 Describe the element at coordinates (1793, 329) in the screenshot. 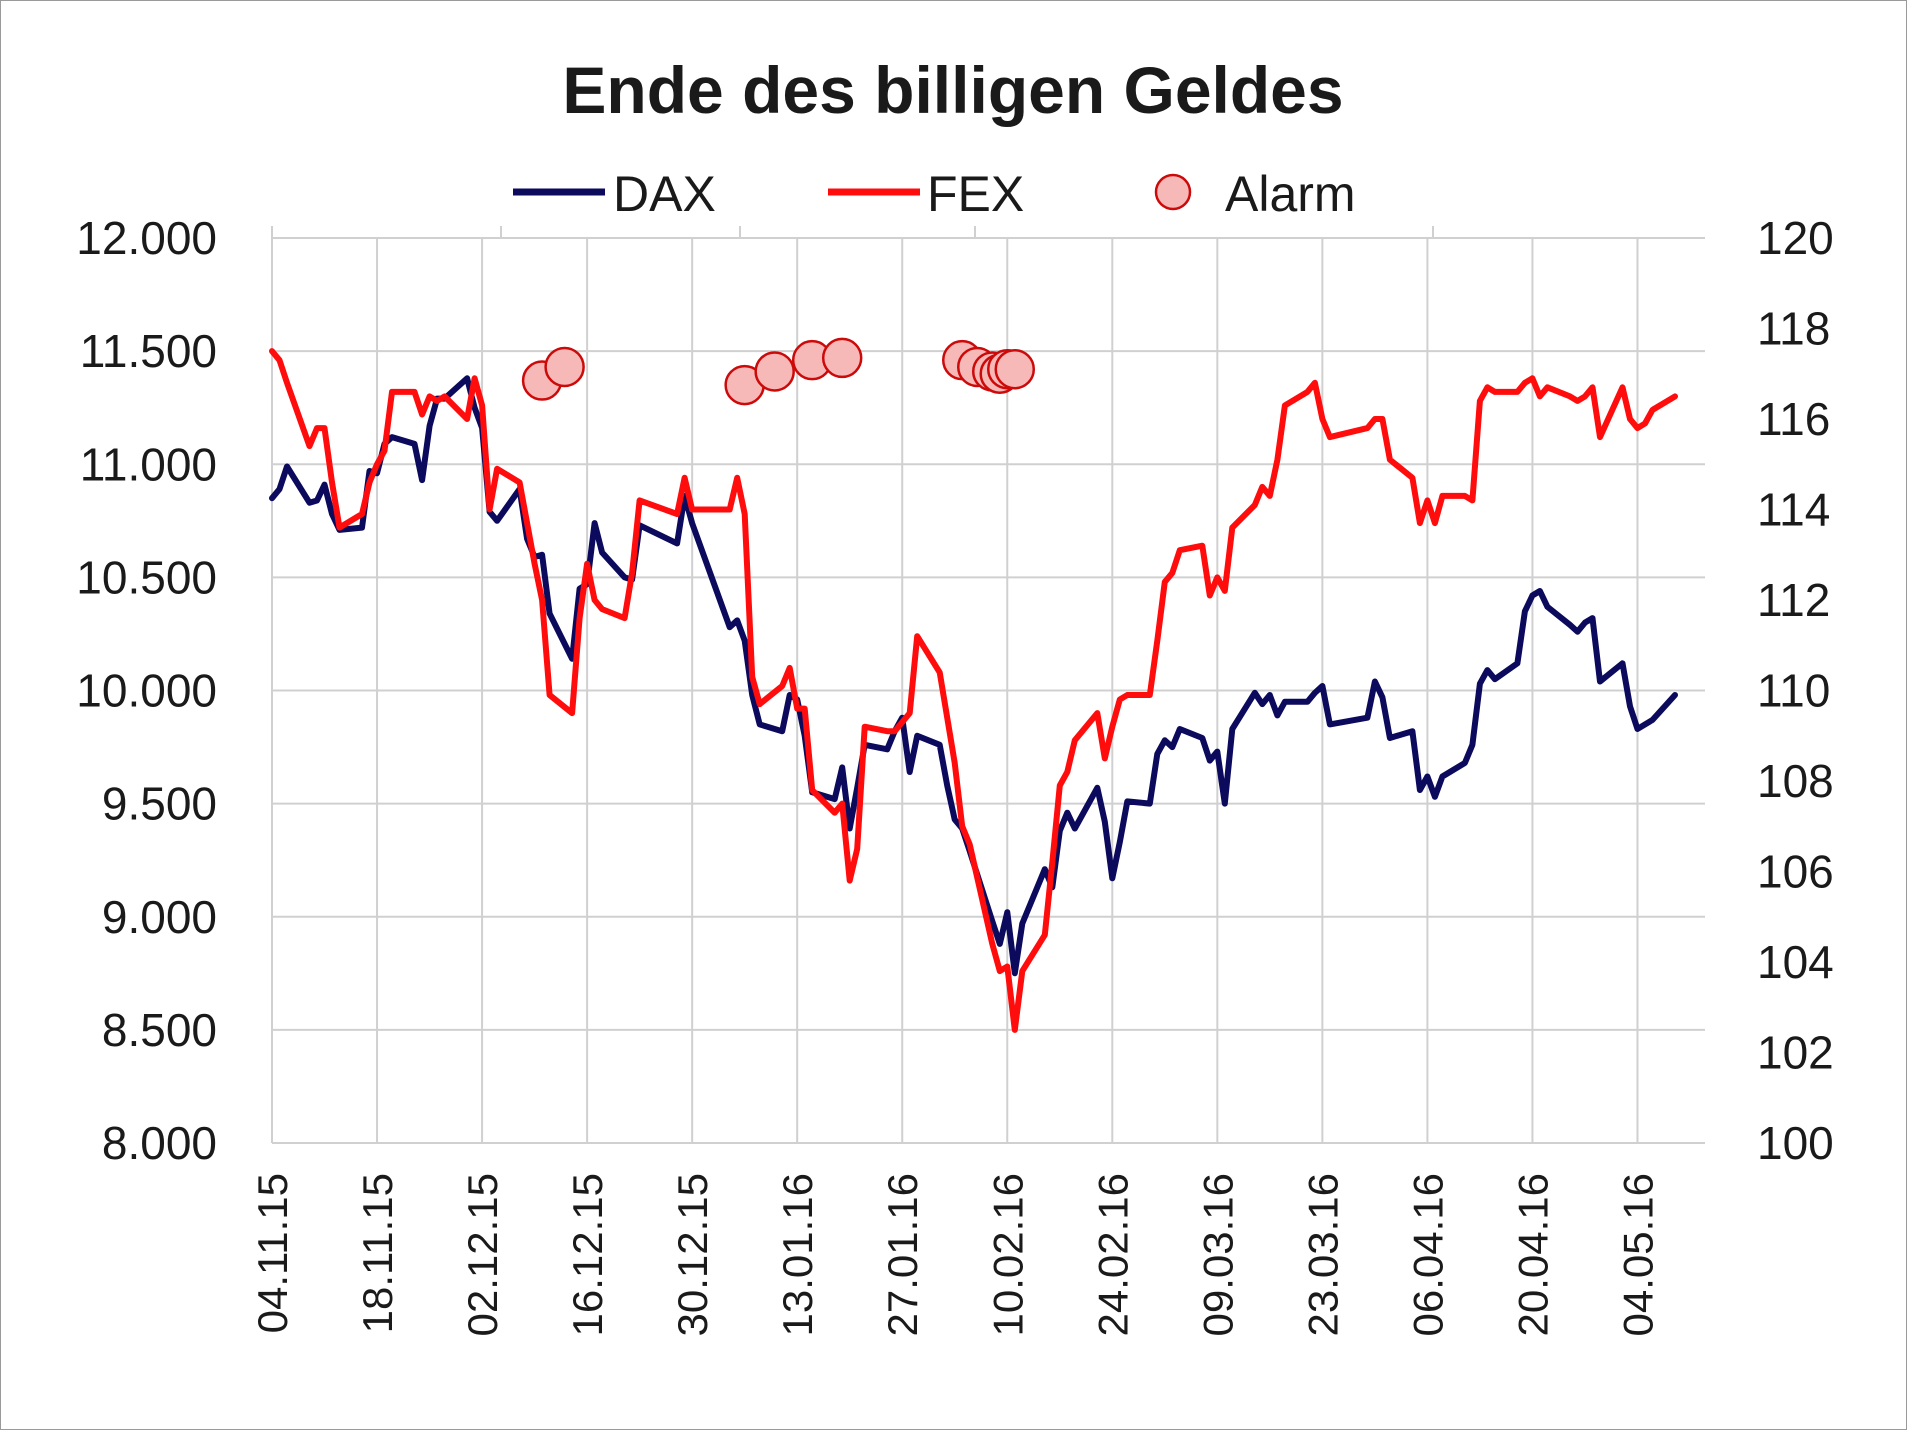

I see `right-axis-tick-label: 118` at that location.